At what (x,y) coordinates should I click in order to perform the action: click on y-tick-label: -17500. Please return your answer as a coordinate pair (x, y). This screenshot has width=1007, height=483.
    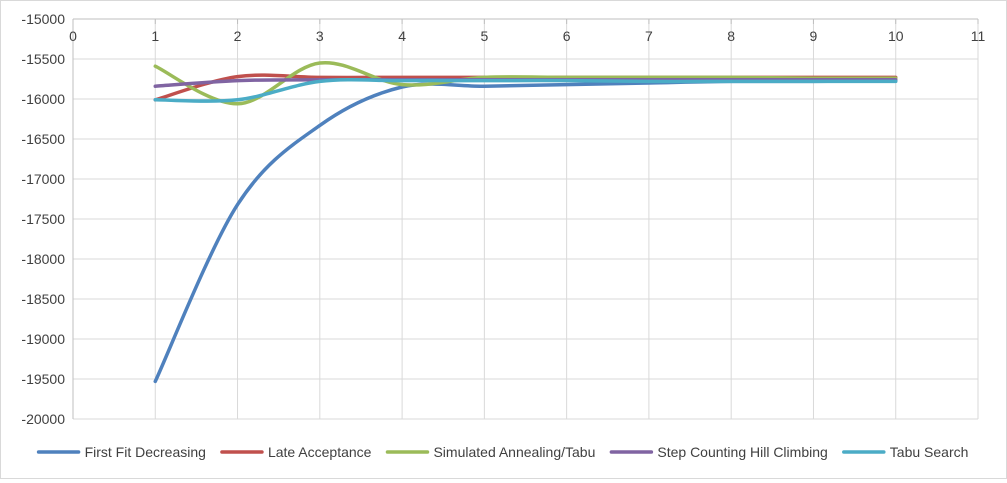
    Looking at the image, I should click on (43, 219).